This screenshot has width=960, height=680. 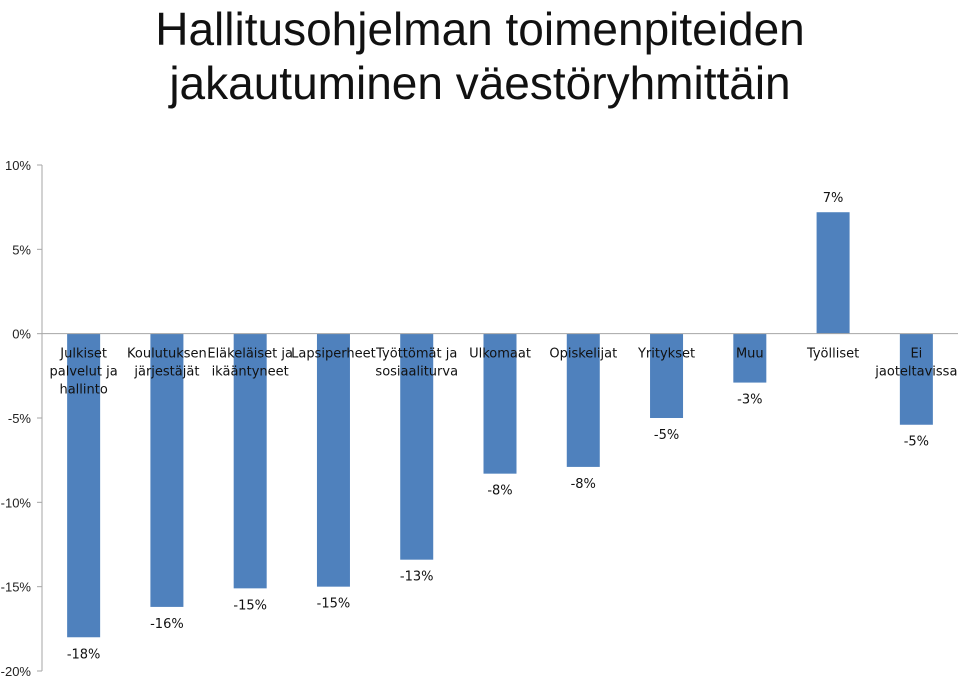 What do you see at coordinates (167, 624) in the screenshot?
I see `data-label: -16%` at bounding box center [167, 624].